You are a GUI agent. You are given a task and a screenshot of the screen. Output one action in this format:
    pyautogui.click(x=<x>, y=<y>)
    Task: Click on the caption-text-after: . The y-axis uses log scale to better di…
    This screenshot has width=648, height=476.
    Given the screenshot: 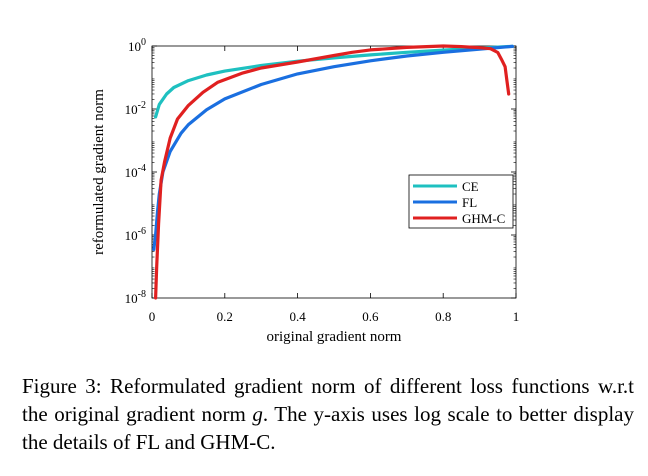 What is the action you would take?
    pyautogui.click(x=328, y=428)
    